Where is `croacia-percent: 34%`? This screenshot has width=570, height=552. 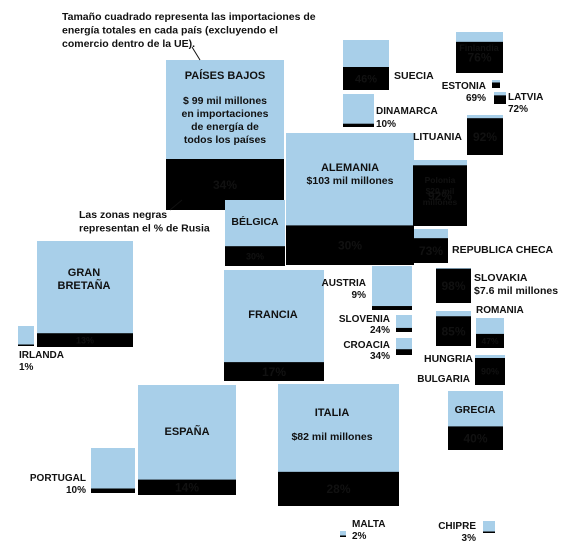 croacia-percent: 34% is located at coordinates (380, 356).